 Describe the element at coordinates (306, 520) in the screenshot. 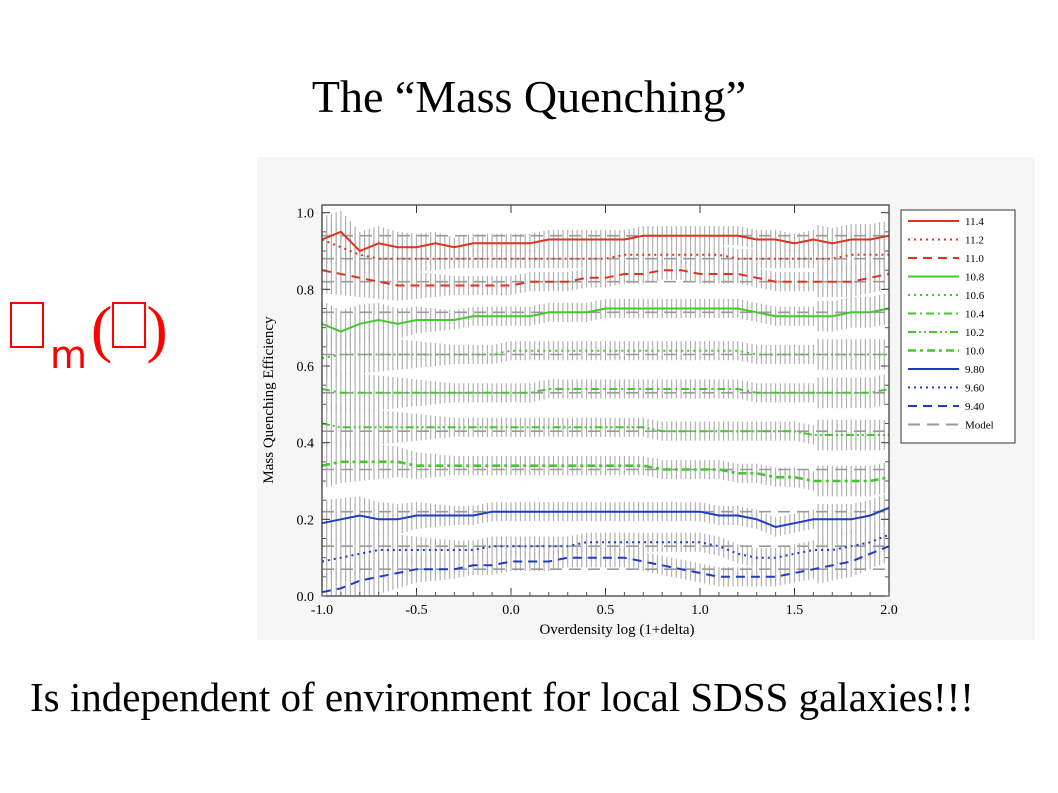

I see `y-tick-label: 0.2` at that location.